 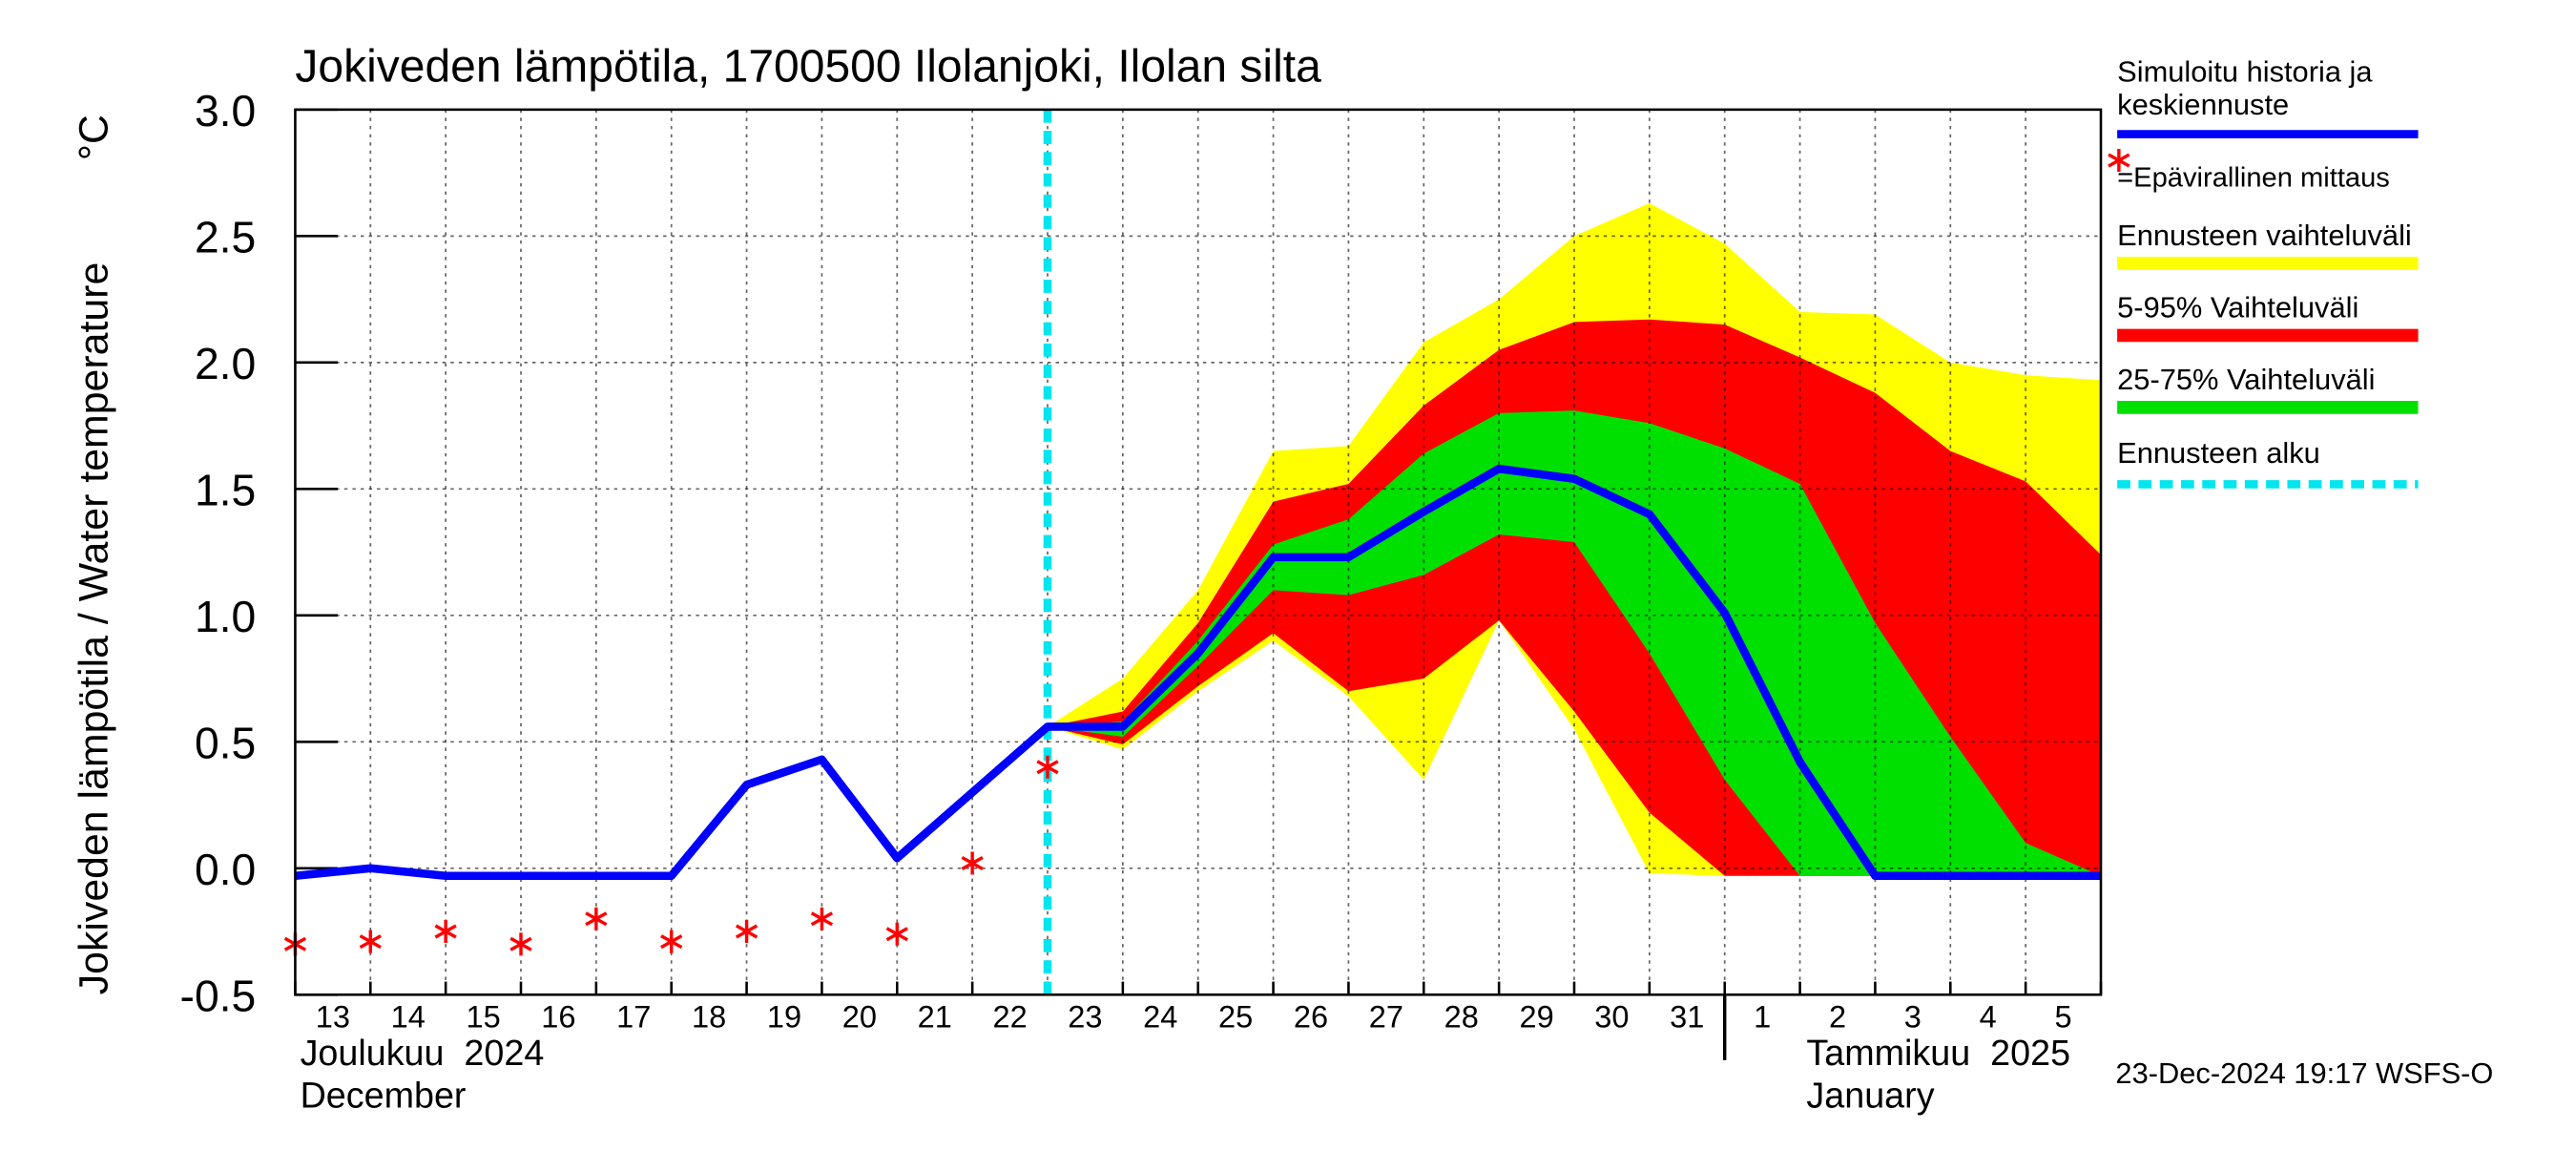 What do you see at coordinates (1913, 1017) in the screenshot?
I see `x-tick-label: 3` at bounding box center [1913, 1017].